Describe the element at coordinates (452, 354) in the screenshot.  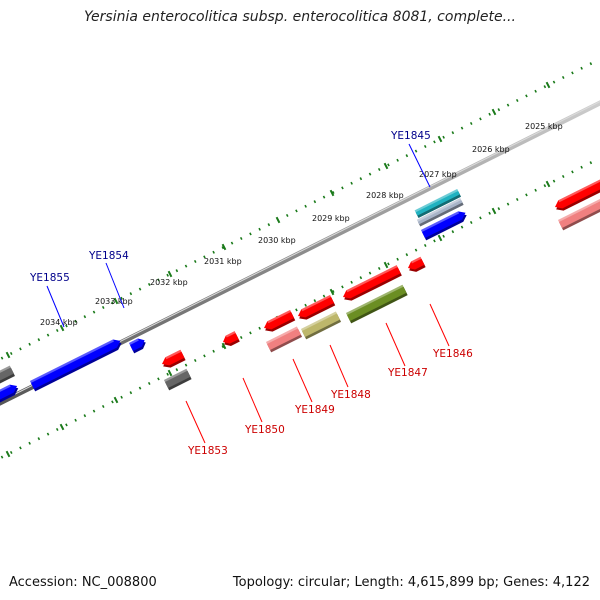
I see `gene-label: YE1846` at that location.